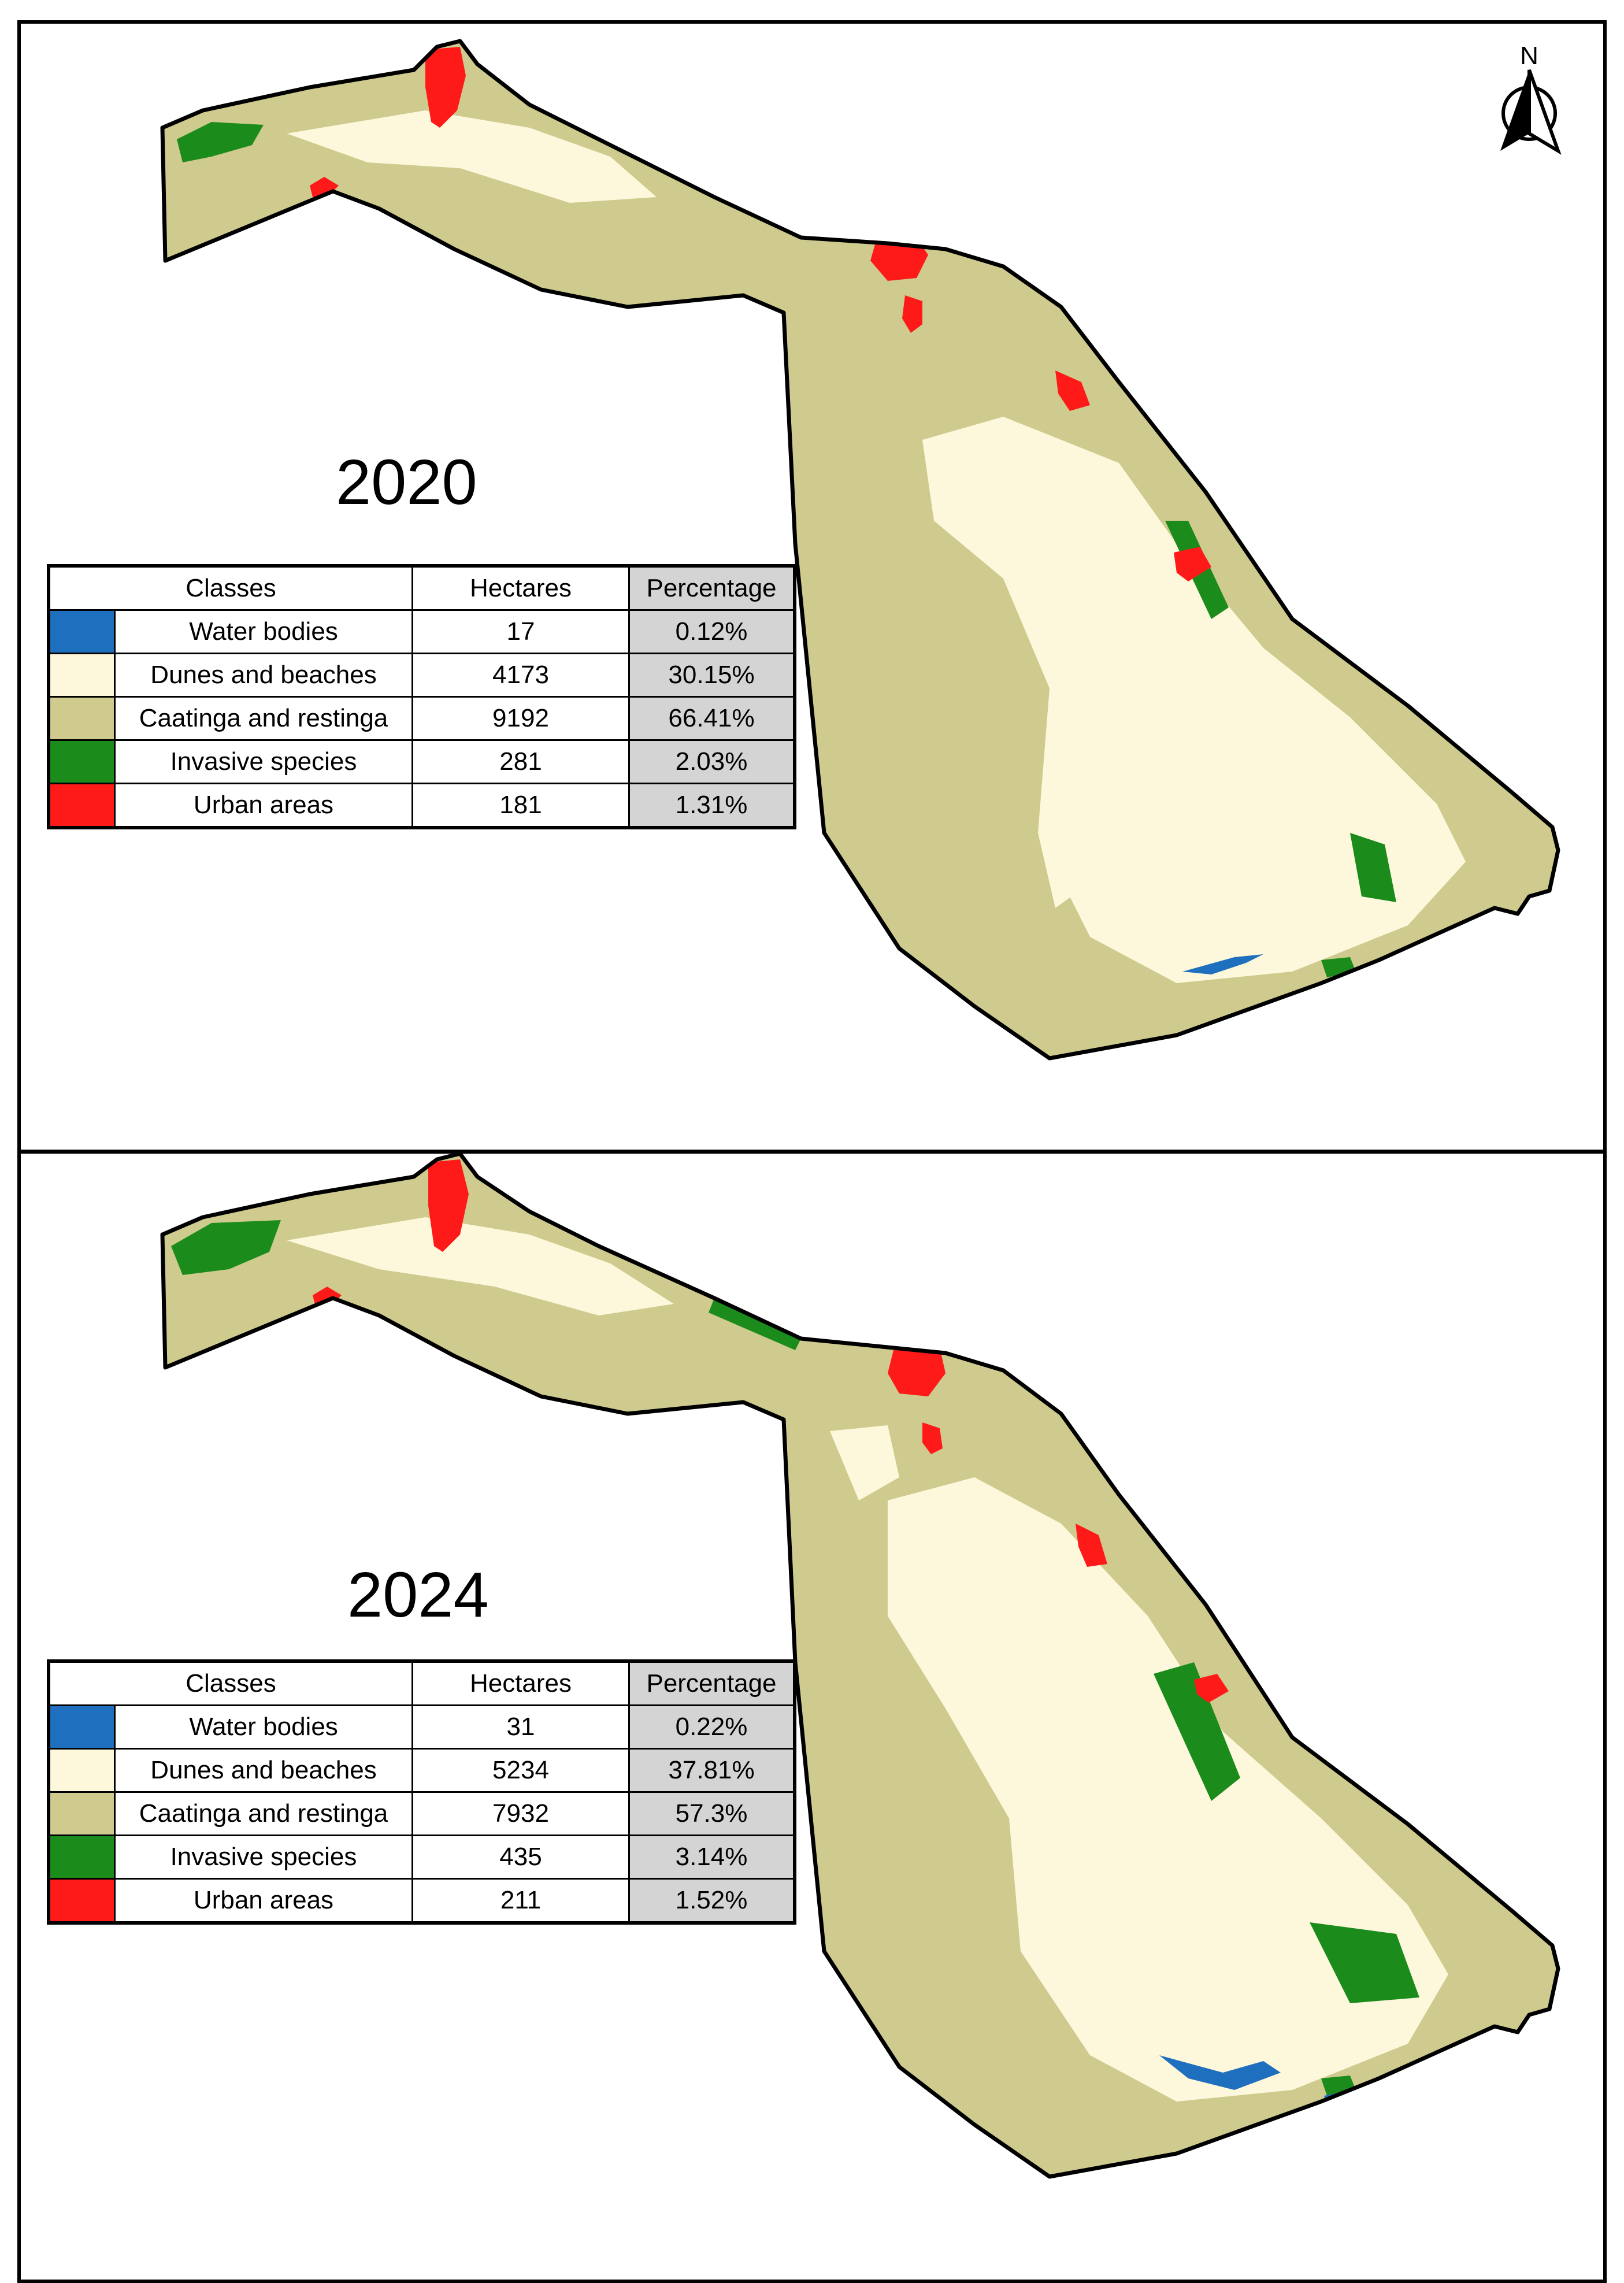 This screenshot has height=2283, width=1624. Describe the element at coordinates (520, 675) in the screenshot. I see `hectares-cell: 4173` at that location.